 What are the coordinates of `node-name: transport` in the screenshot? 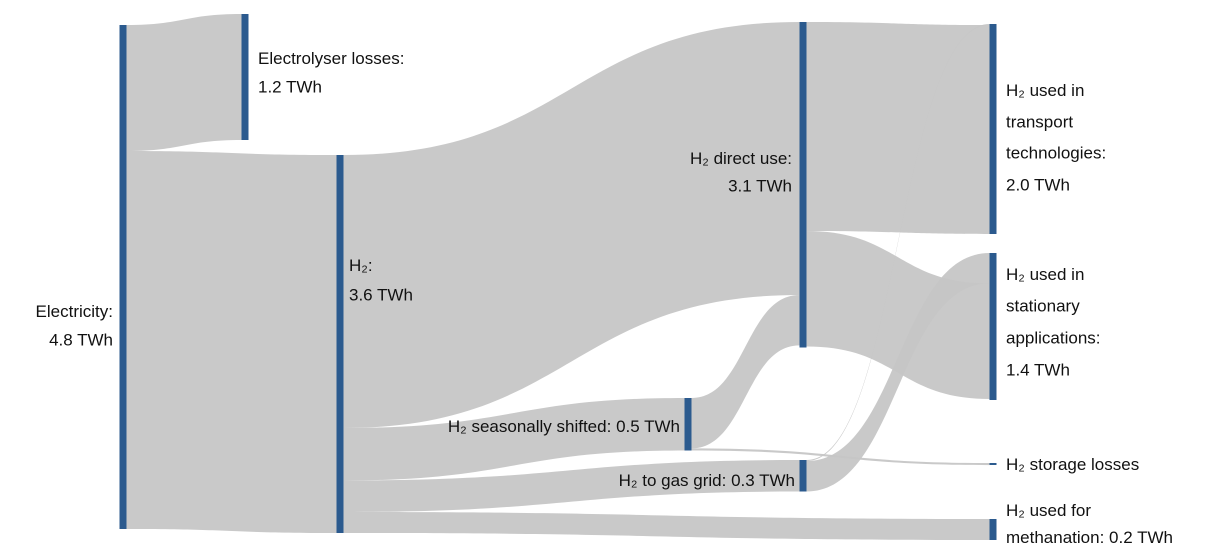 It's located at (1039, 122).